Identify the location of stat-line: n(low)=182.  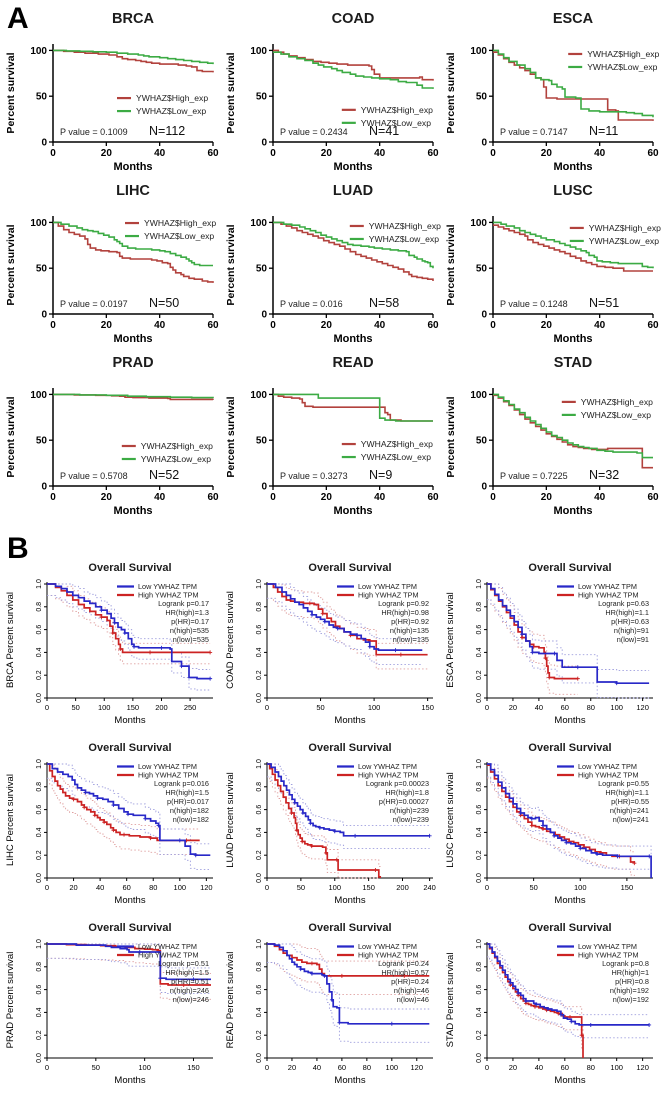
(191, 819).